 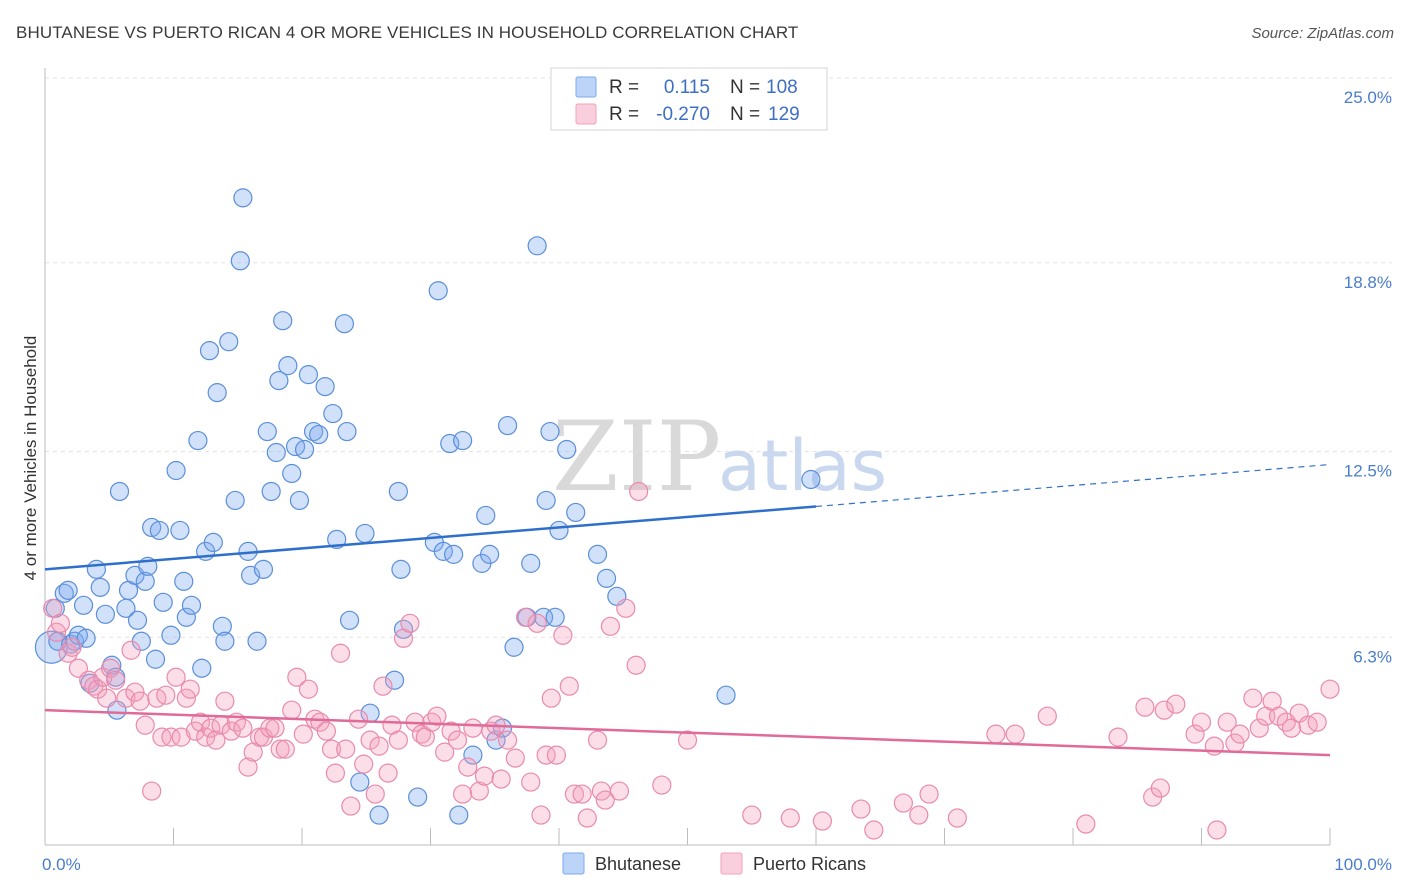 I want to click on bottom-legend: Bhutanese Puerto Ricans, so click(x=714, y=863).